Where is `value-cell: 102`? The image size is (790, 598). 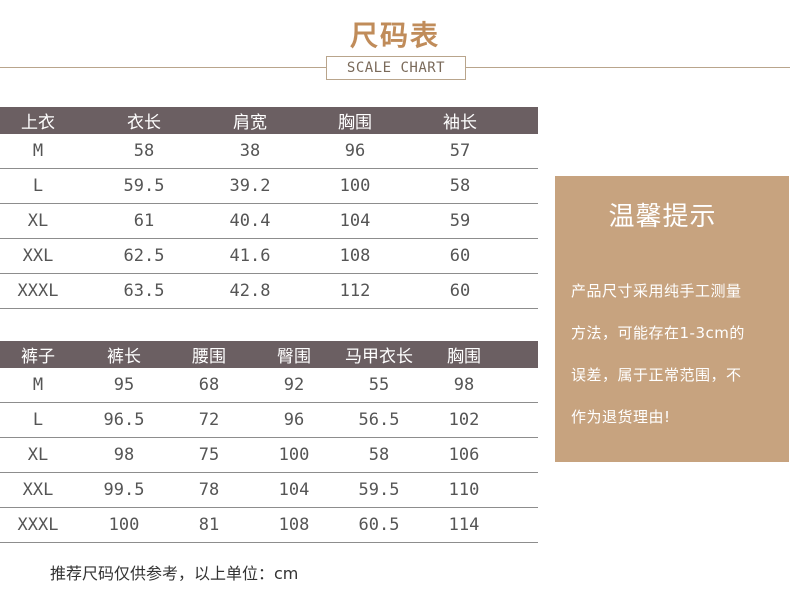 value-cell: 102 is located at coordinates (464, 420).